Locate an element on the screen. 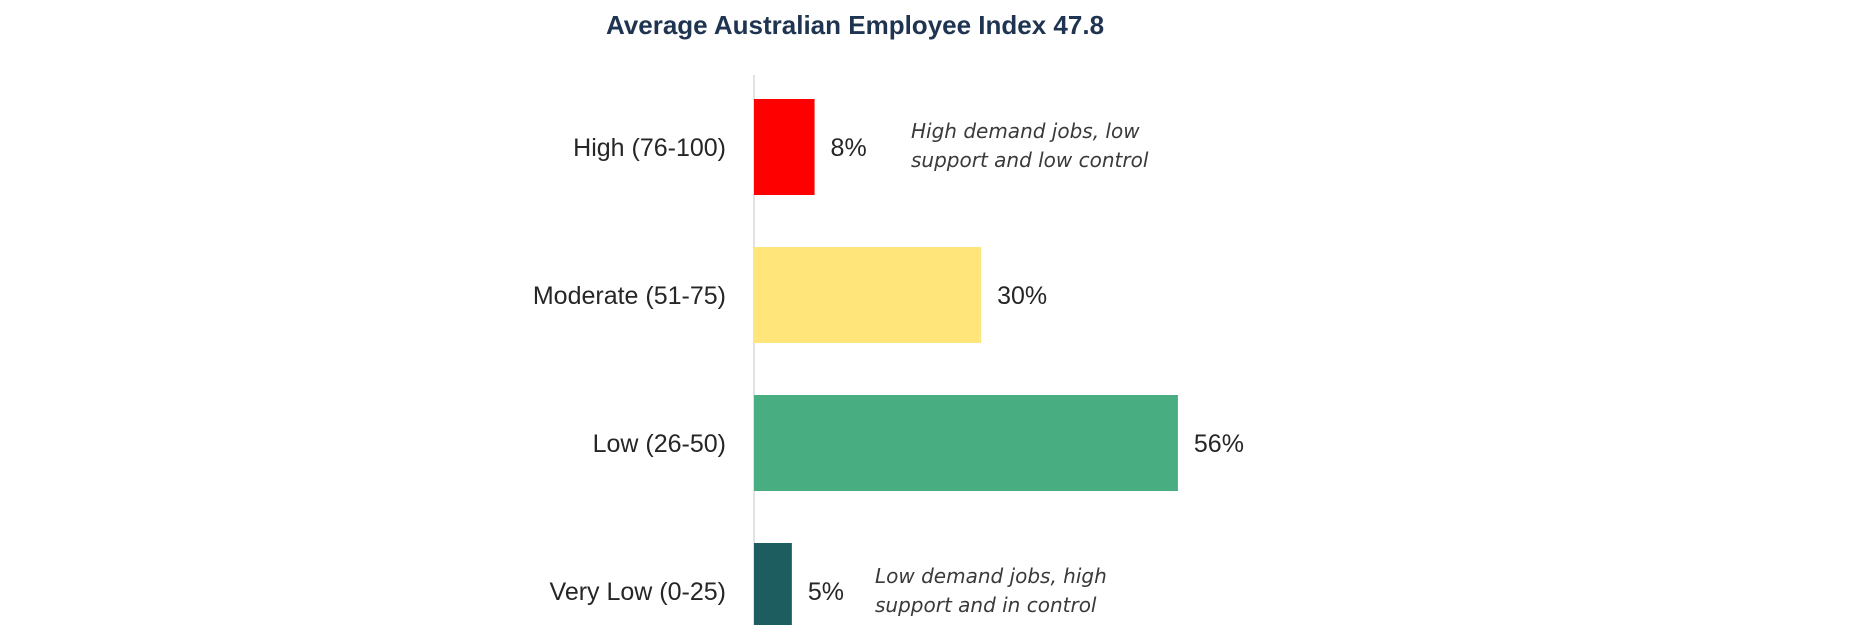  annotation-line: High demand jobs, low is located at coordinates (1025, 131).